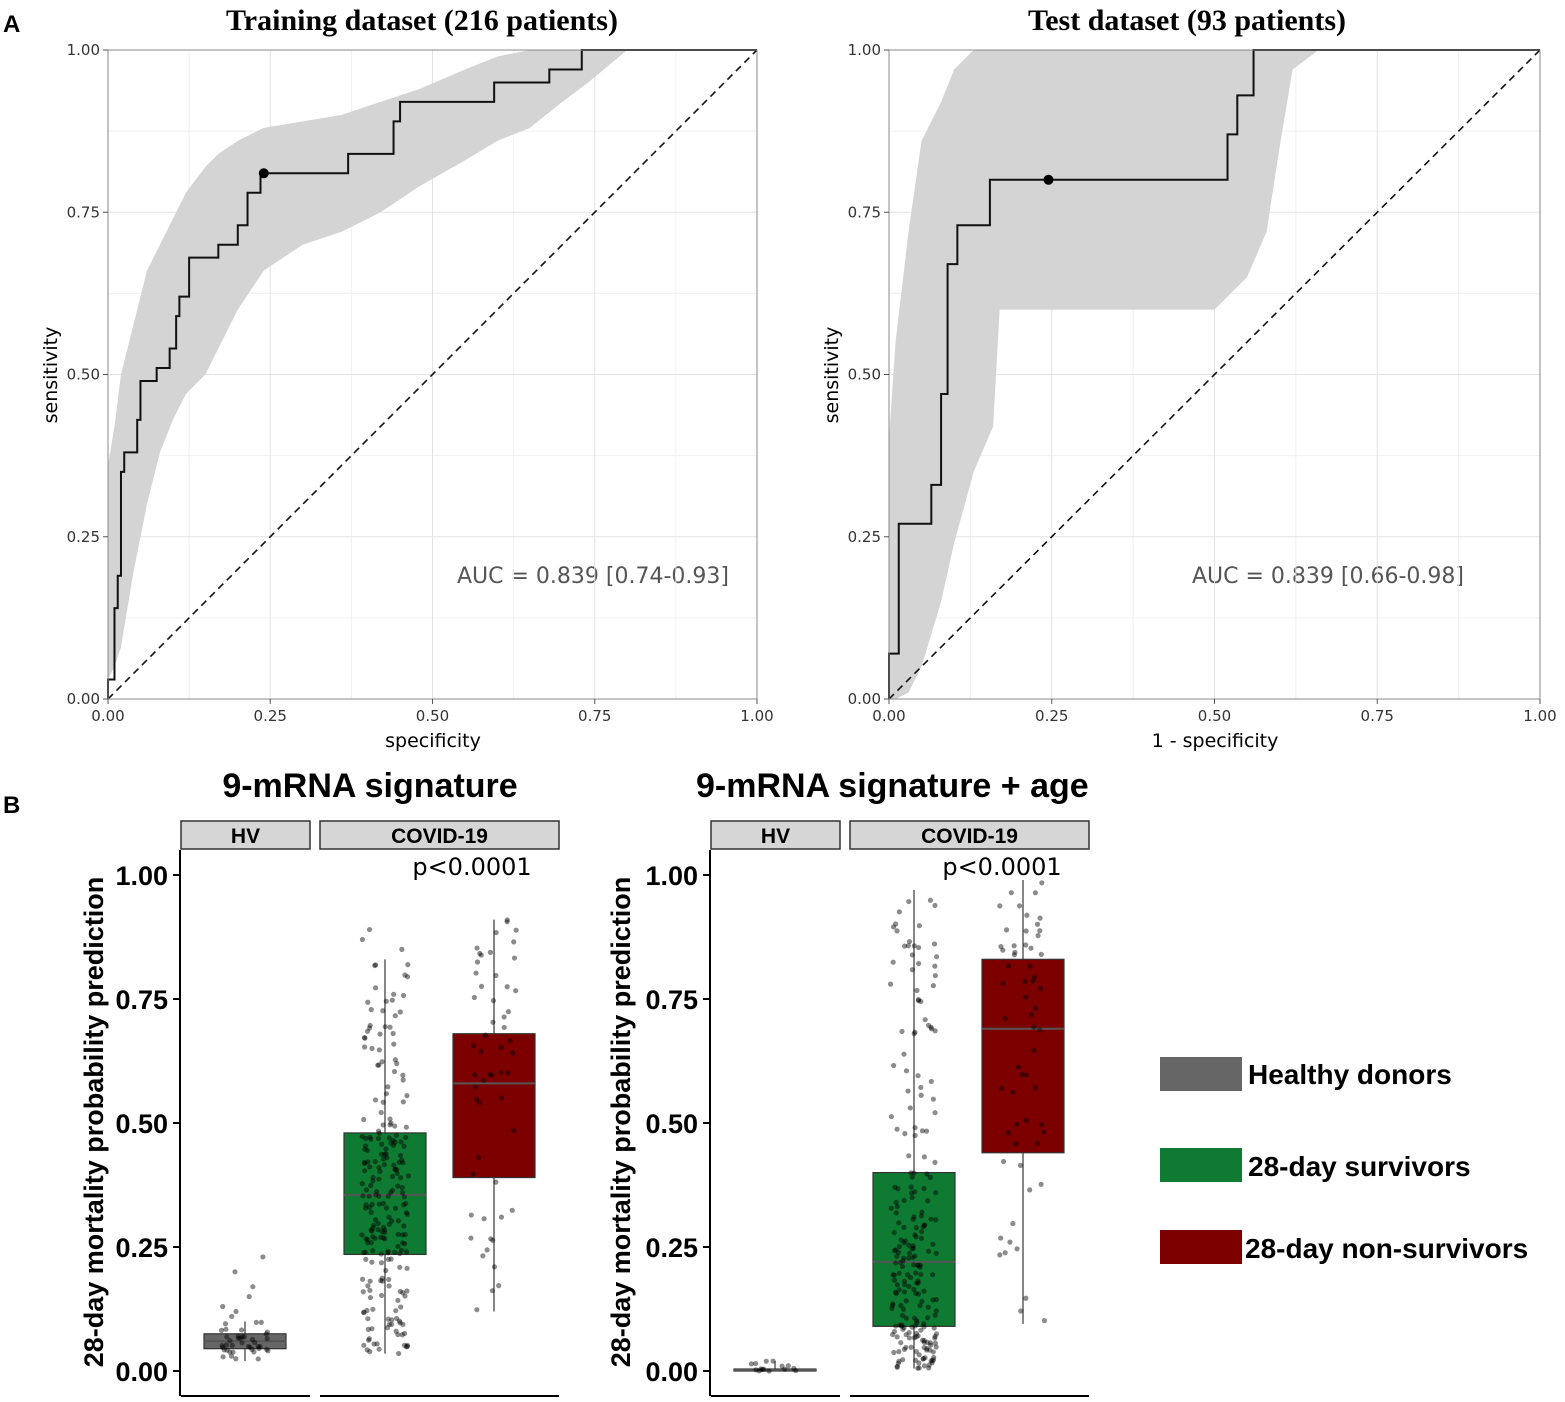 The height and width of the screenshot is (1402, 1565). What do you see at coordinates (1201, 1165) in the screenshot?
I see `legend-swatch-survivors` at bounding box center [1201, 1165].